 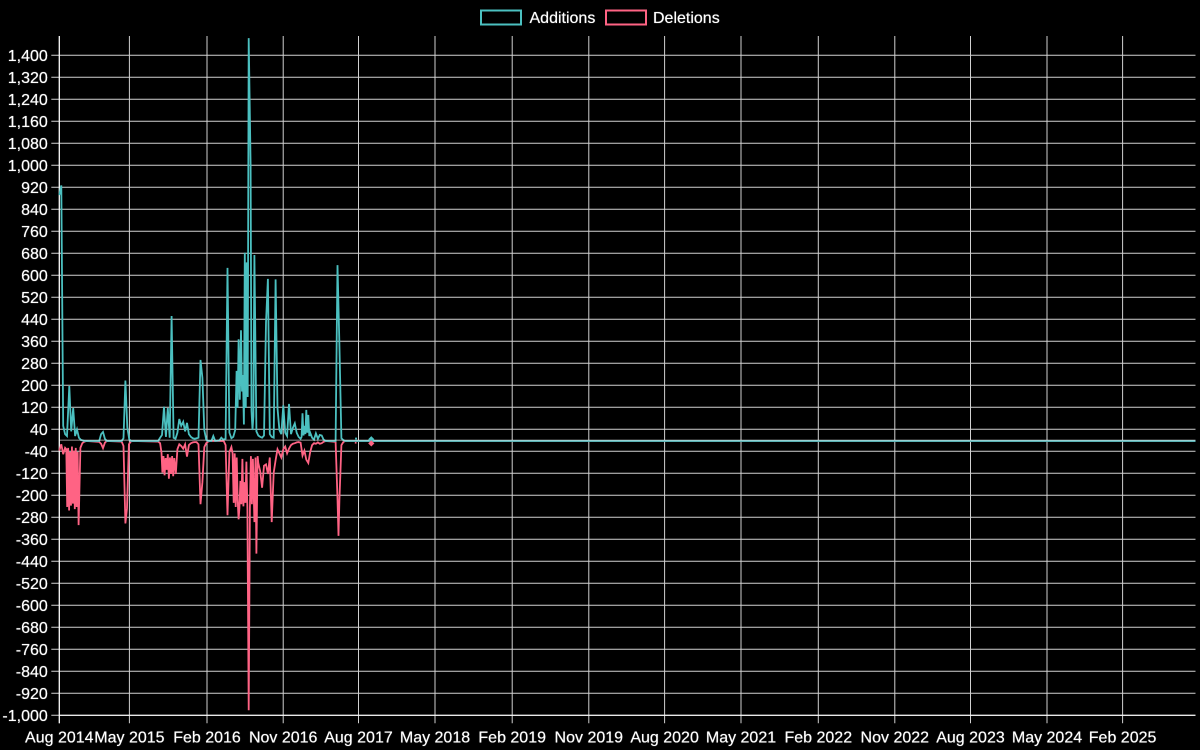 What do you see at coordinates (28, 100) in the screenshot?
I see `svg-text: 1,240` at bounding box center [28, 100].